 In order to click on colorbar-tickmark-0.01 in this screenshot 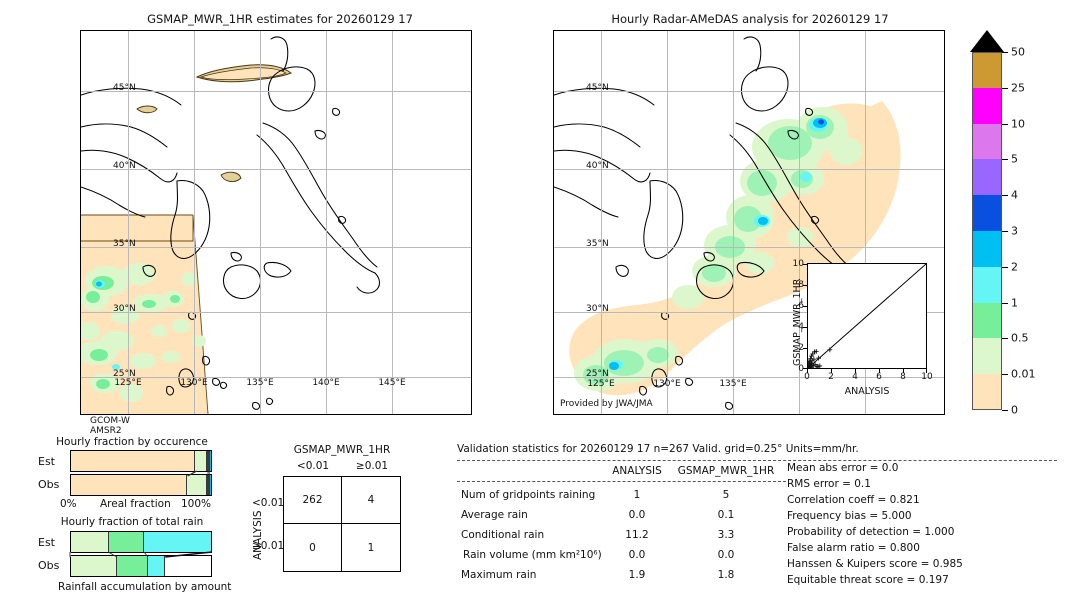, I will do `click(1005, 375)`.